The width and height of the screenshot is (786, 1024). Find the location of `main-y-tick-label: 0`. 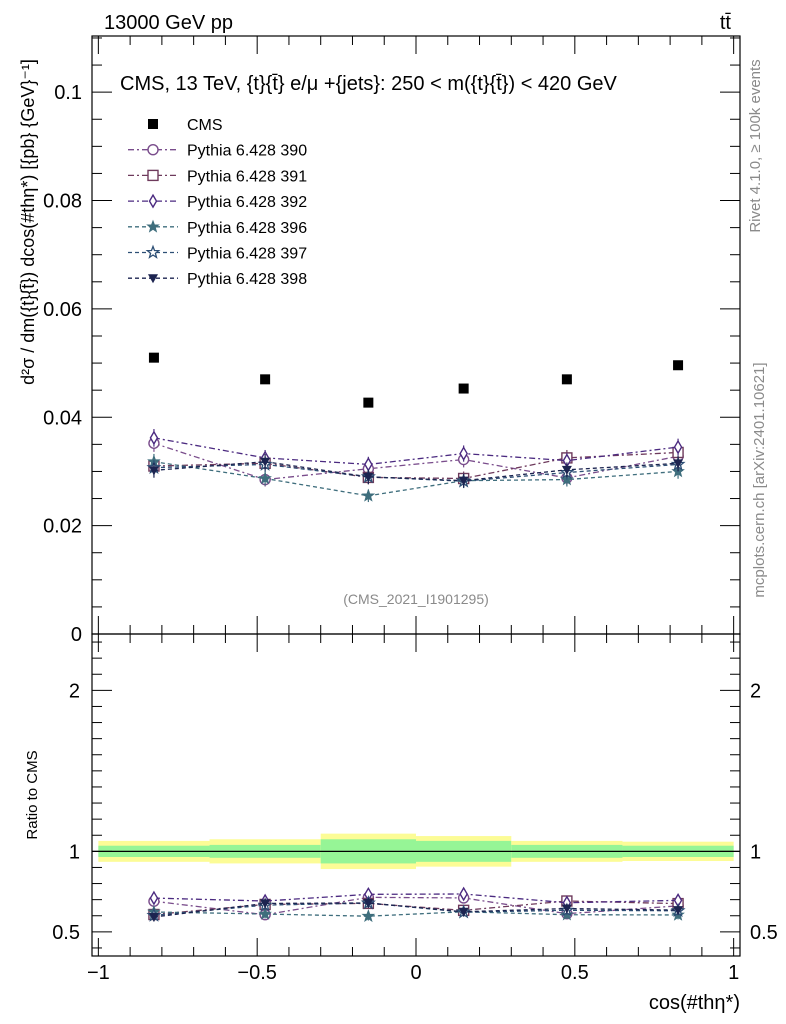

main-y-tick-label: 0 is located at coordinates (76, 635).